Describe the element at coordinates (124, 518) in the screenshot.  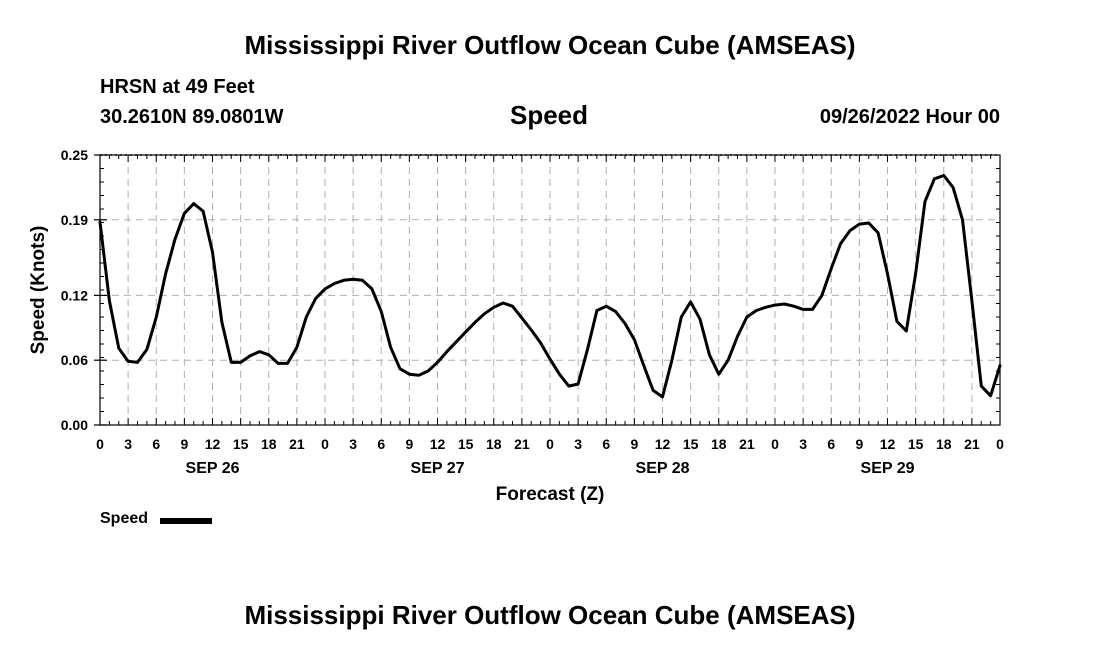
I see `legend-label: Speed` at that location.